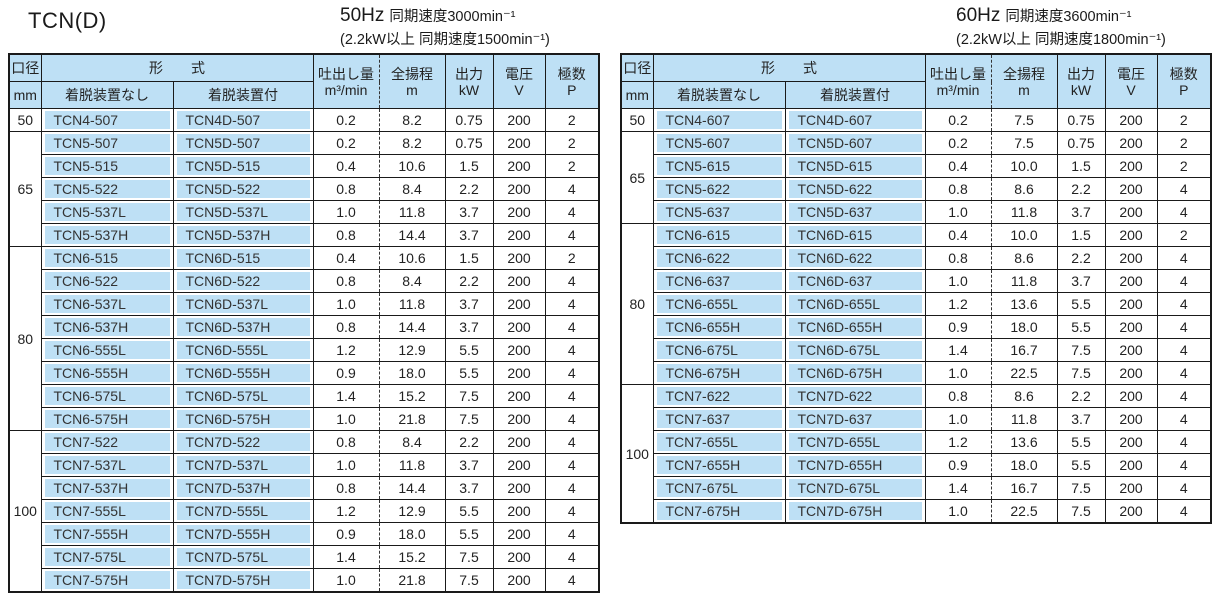 Image resolution: width=1222 pixels, height=594 pixels. Describe the element at coordinates (412, 557) in the screenshot. I see `head-cell: 15.2` at that location.